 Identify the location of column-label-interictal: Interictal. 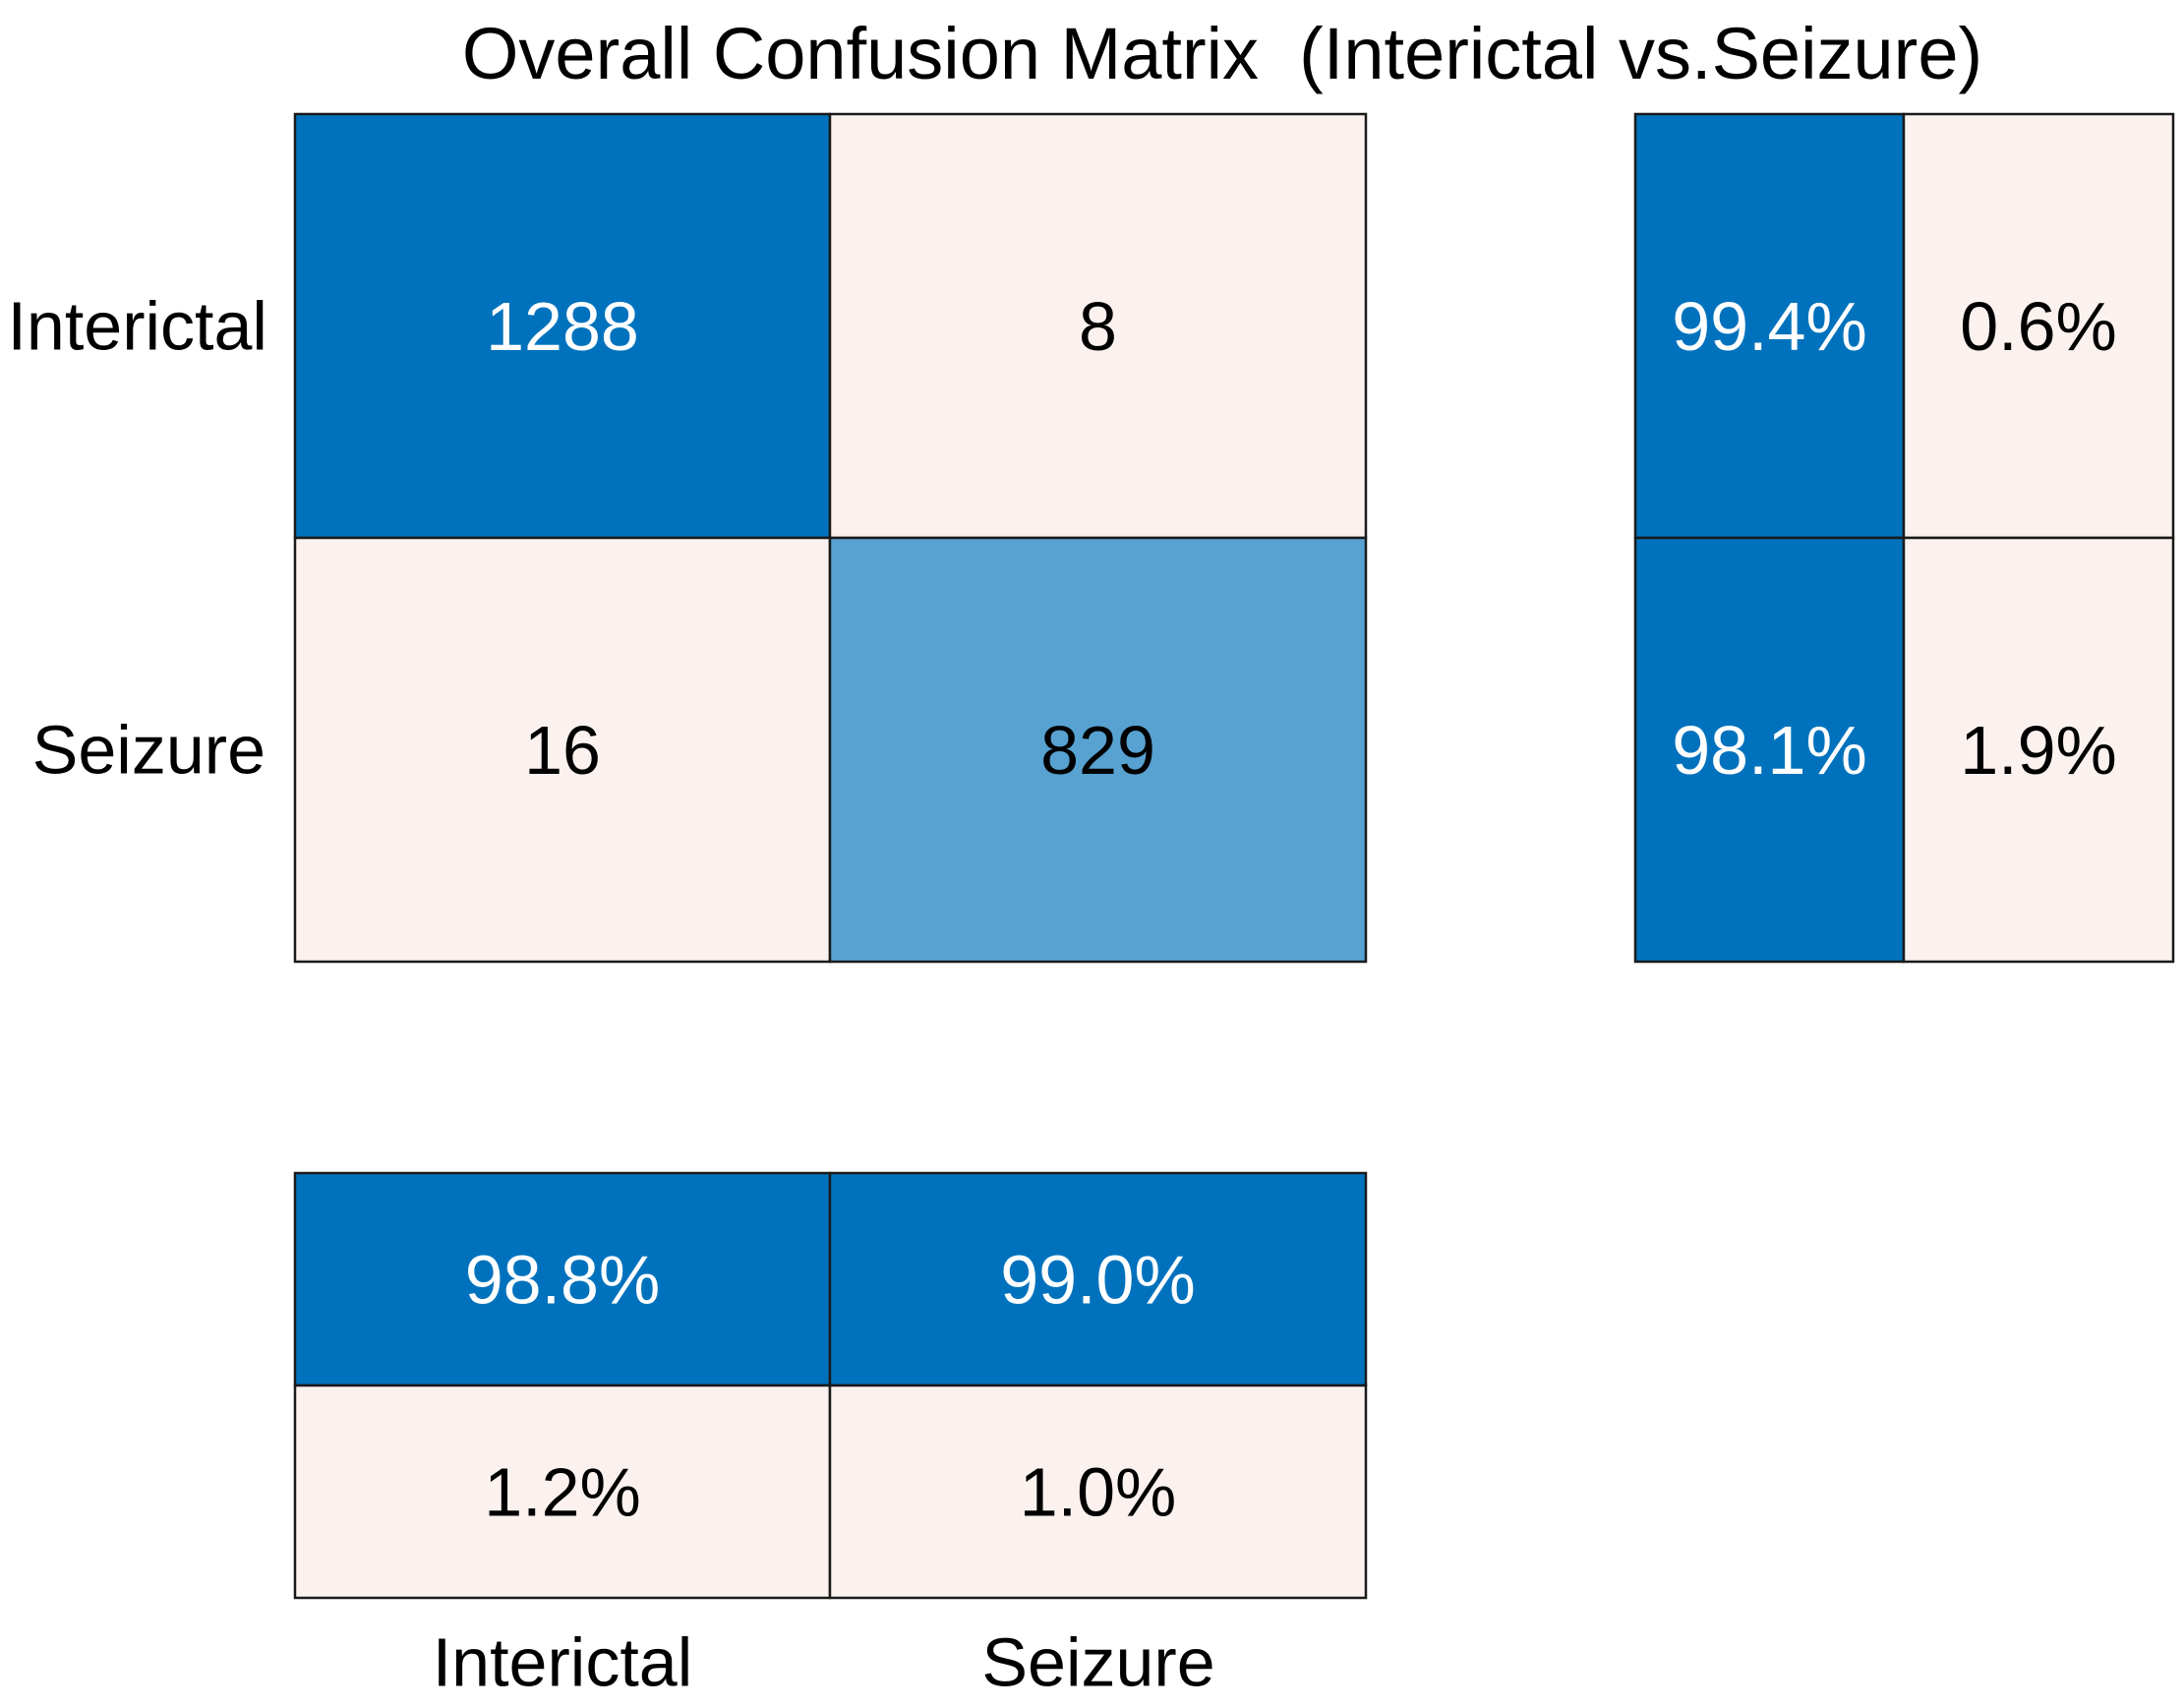
(563, 1663).